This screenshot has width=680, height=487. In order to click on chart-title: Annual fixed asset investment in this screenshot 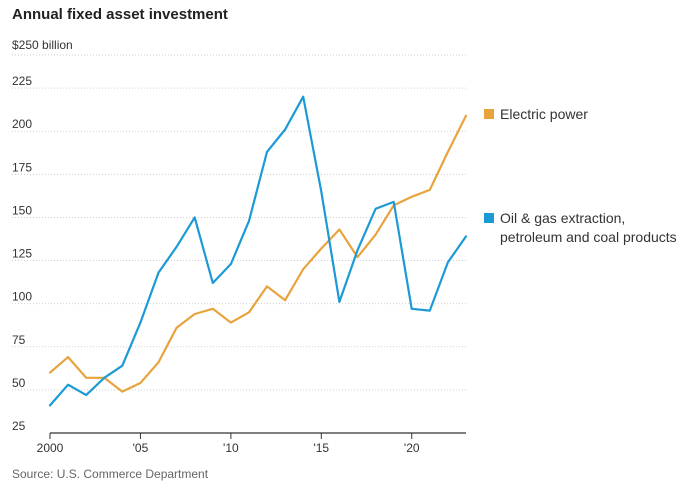, I will do `click(120, 14)`.